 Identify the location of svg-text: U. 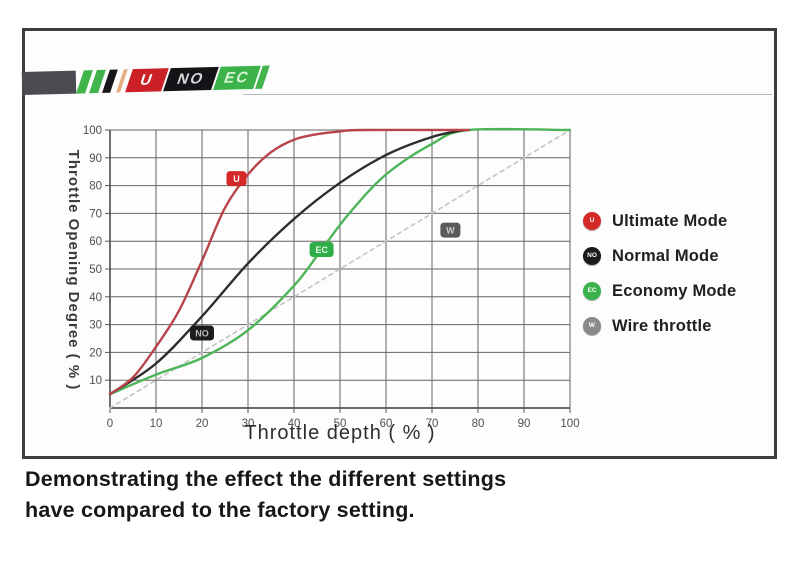
(236, 179).